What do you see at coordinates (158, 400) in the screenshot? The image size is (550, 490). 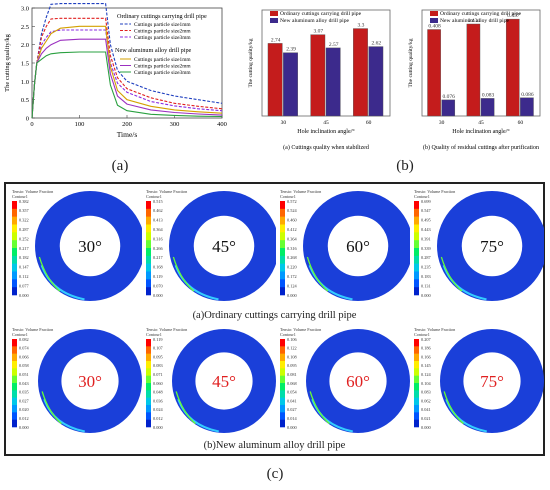 I see `colorbar-tick-label: 0.036` at bounding box center [158, 400].